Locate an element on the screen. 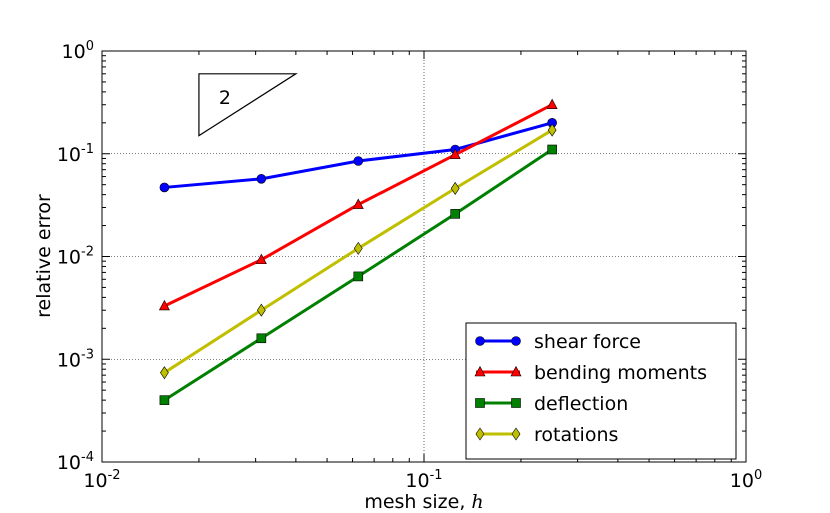 The image size is (830, 513). y-tick-exponent: -4 is located at coordinates (87, 457).